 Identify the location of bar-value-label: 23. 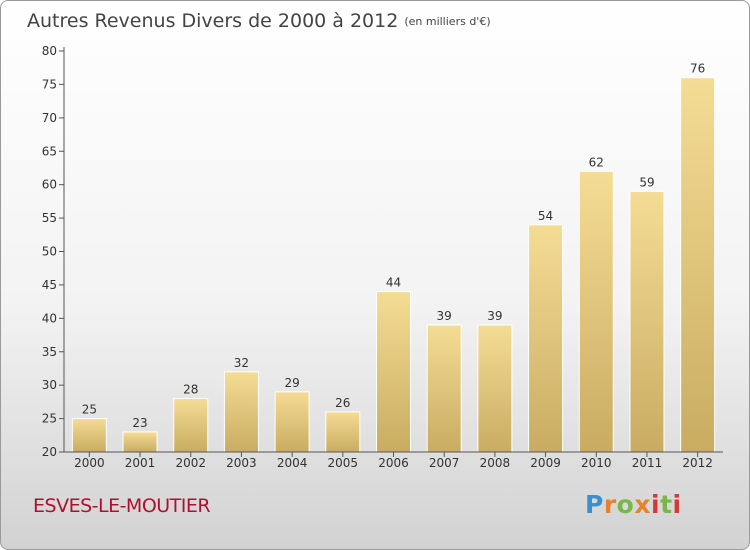
(139, 423).